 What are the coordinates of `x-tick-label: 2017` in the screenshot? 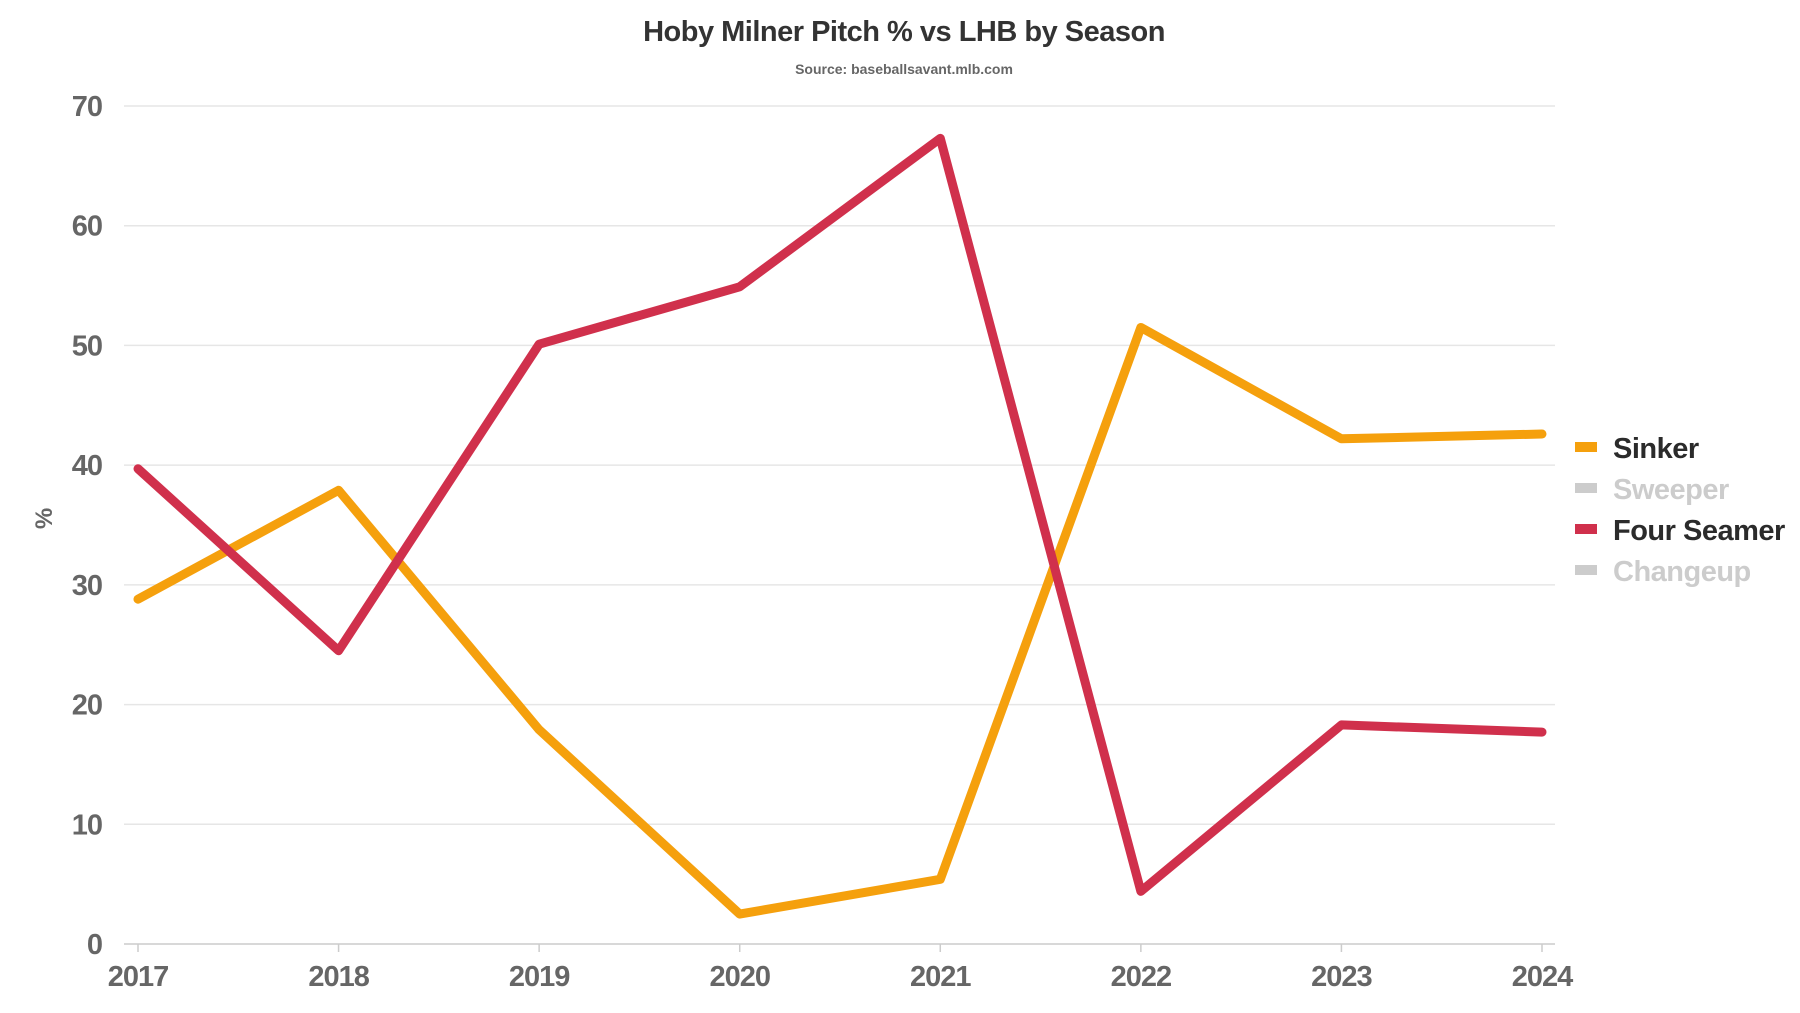 It's located at (138, 977).